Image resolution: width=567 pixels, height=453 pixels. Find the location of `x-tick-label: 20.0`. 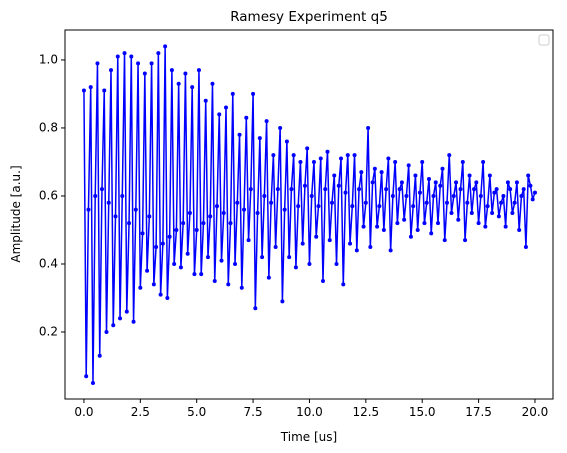

x-tick-label: 20.0 is located at coordinates (535, 412).